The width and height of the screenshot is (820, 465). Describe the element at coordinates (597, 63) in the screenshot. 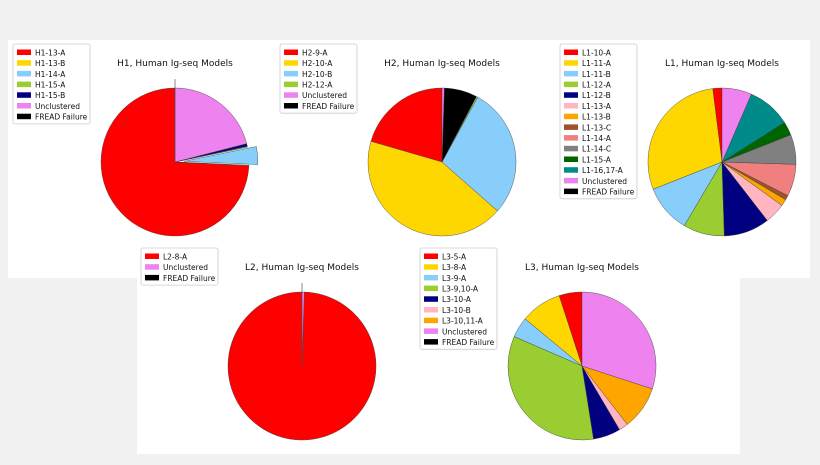

I see `legend-entry-l1-11-a: L1-11-A` at that location.